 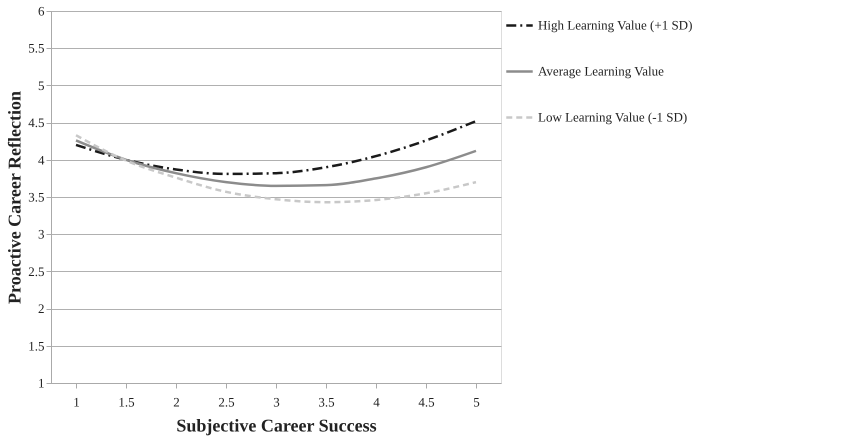 I want to click on x-axis-title: Subjective Career Success, so click(x=276, y=426).